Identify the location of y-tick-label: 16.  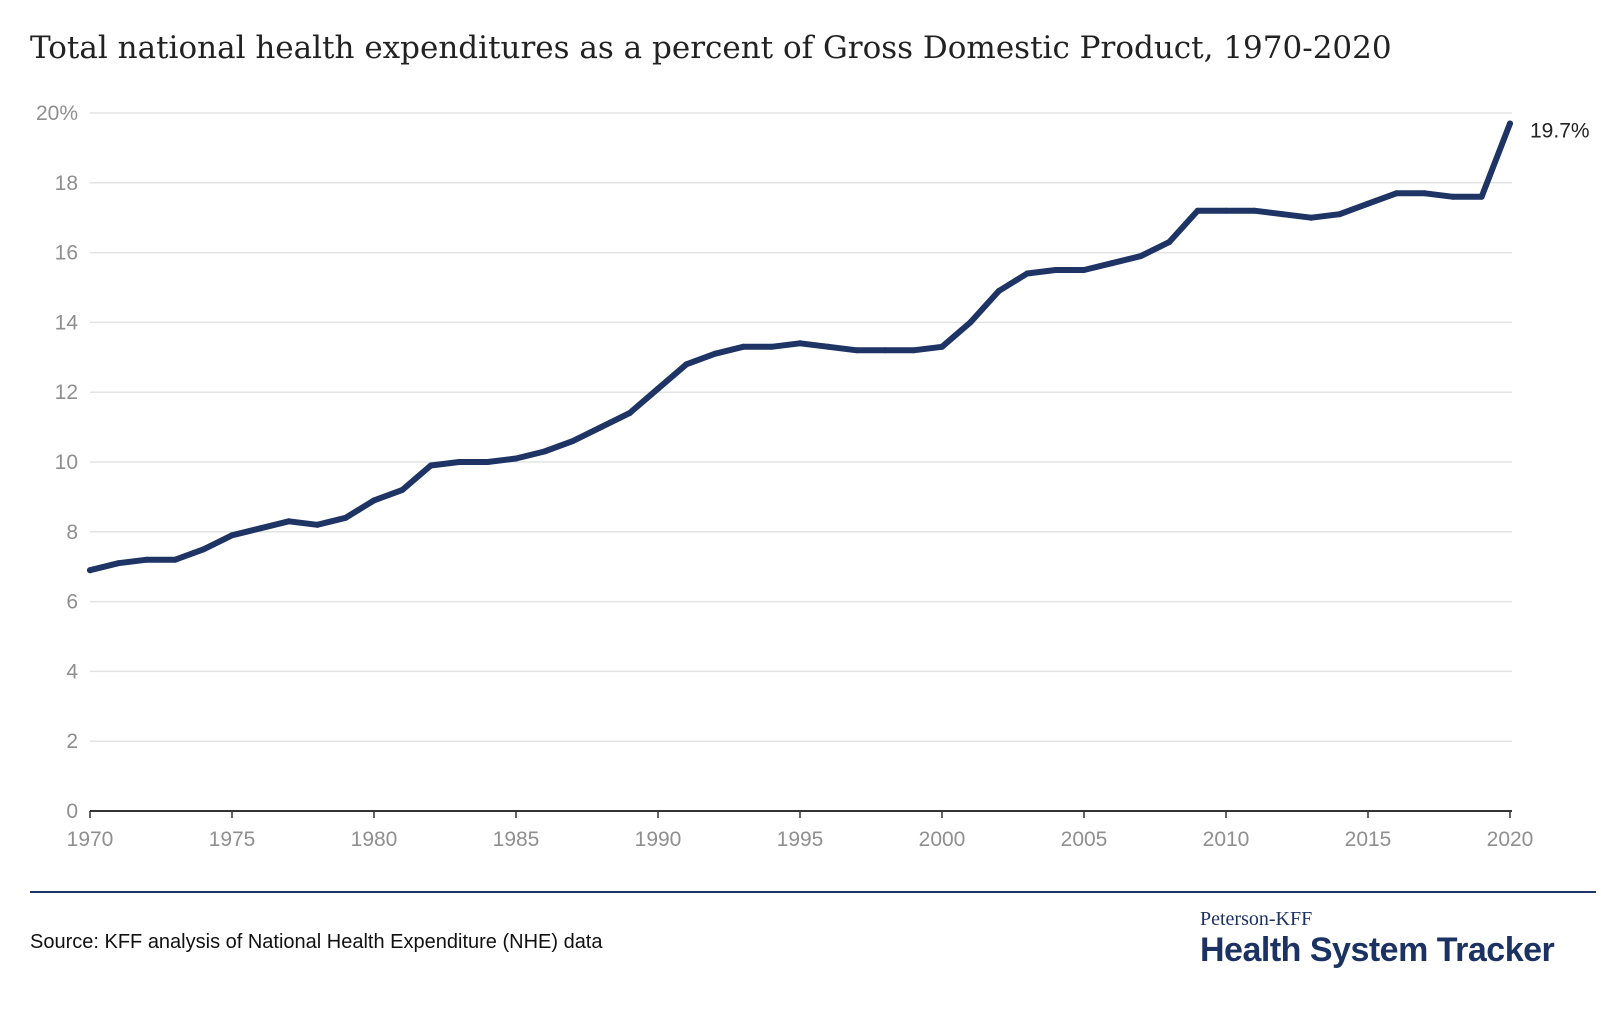
(66, 253).